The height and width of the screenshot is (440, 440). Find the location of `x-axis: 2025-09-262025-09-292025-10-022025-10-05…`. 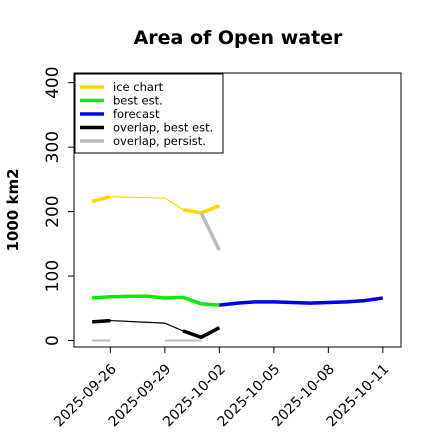

x-axis: 2025-09-262025-09-292025-10-022025-10-05… is located at coordinates (221, 388).